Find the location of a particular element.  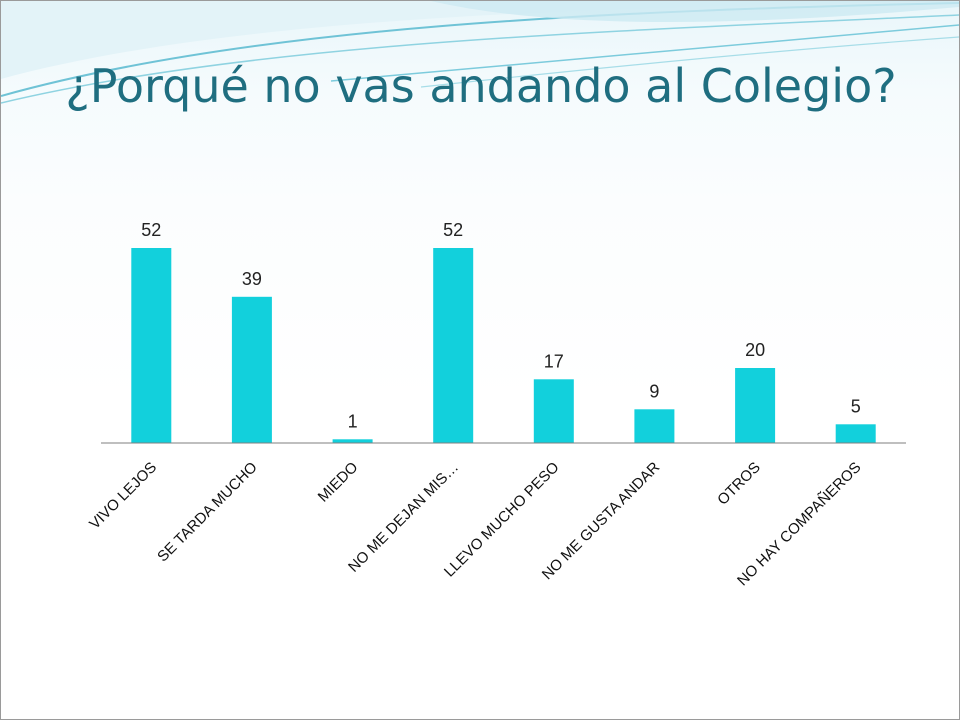

data-label-8: 5 is located at coordinates (856, 406).